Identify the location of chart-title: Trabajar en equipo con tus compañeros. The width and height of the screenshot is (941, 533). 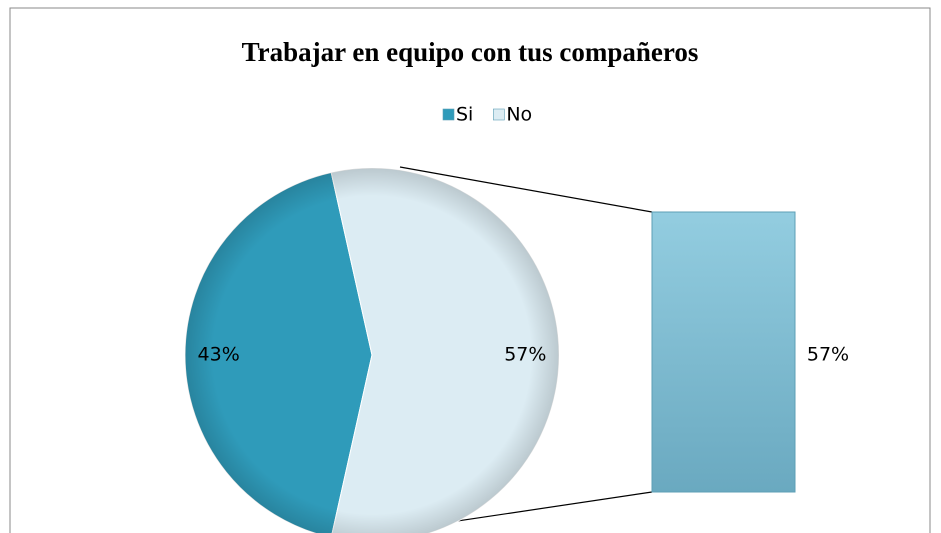
(470, 52).